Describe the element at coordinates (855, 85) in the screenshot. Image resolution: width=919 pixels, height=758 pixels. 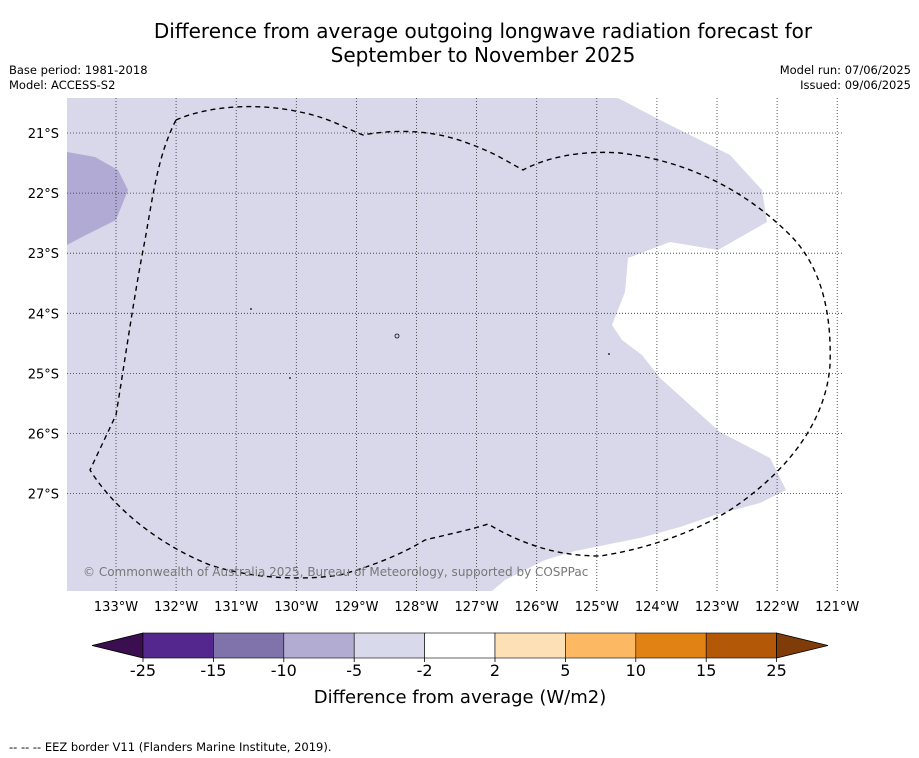
I see `issued-date: Issued: 09/06/2025` at that location.